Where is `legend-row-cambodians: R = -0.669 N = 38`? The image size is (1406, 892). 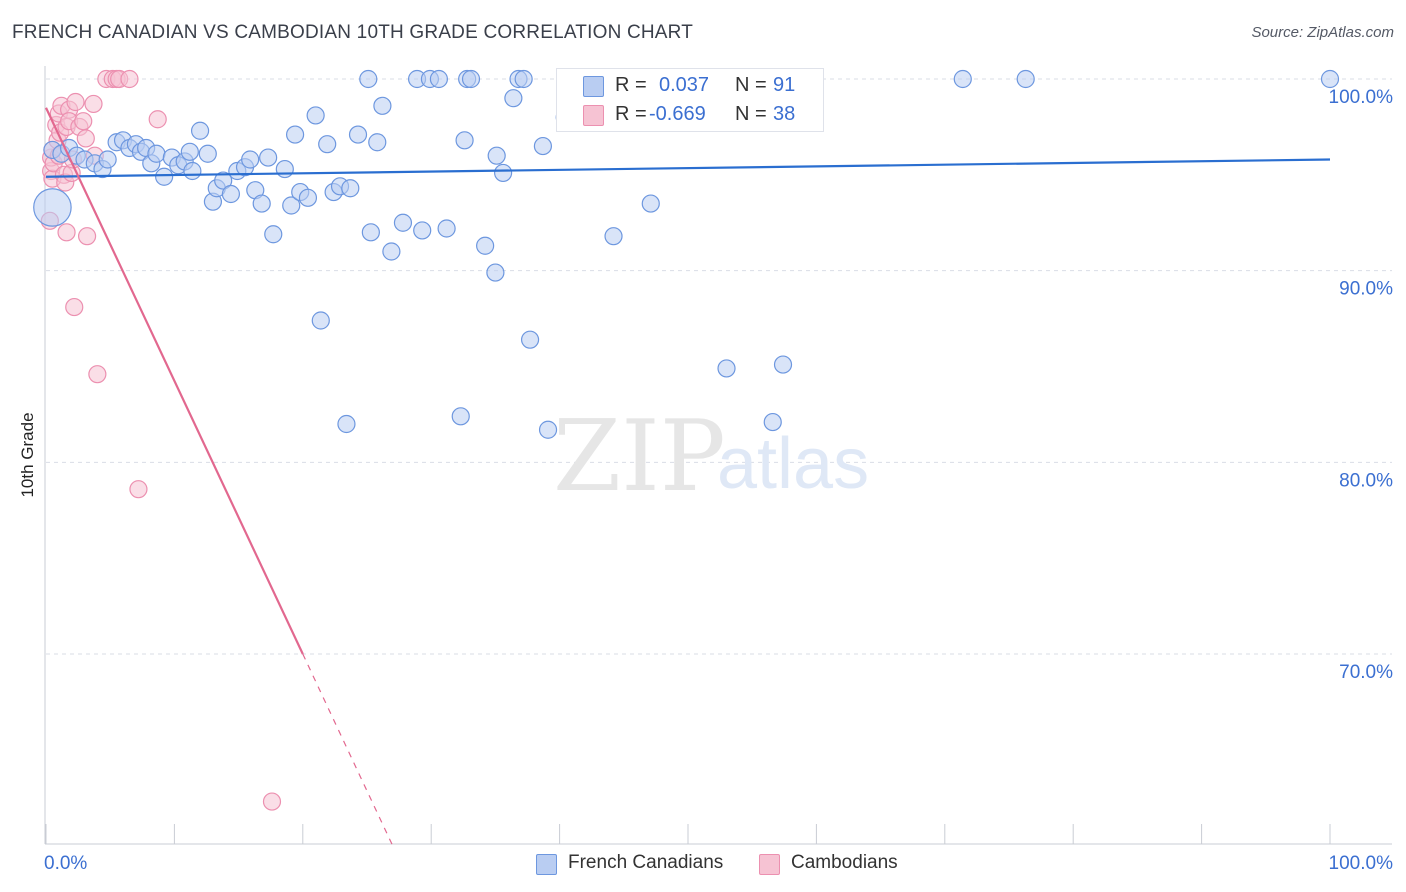
legend-row-cambodians: R = -0.669 N = 38 is located at coordinates (690, 115).